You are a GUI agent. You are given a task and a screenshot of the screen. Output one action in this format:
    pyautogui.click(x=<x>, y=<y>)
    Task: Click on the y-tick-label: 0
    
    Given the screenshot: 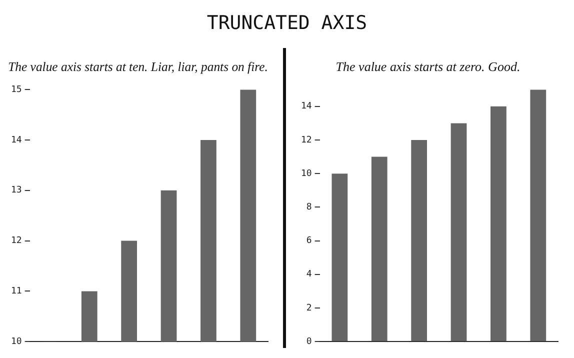 What is the action you would take?
    pyautogui.click(x=309, y=341)
    